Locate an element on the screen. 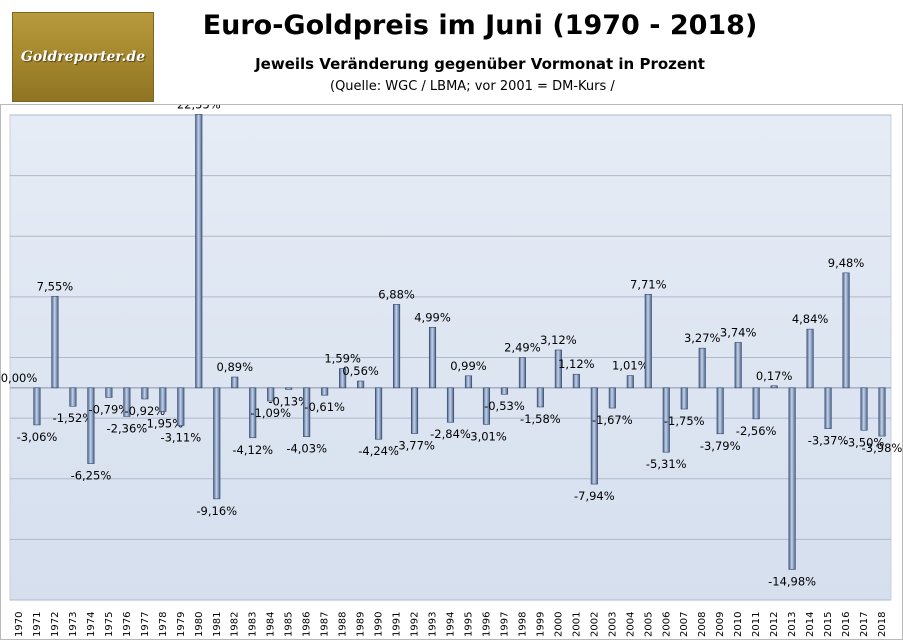  bar-1973 is located at coordinates (73, 397).